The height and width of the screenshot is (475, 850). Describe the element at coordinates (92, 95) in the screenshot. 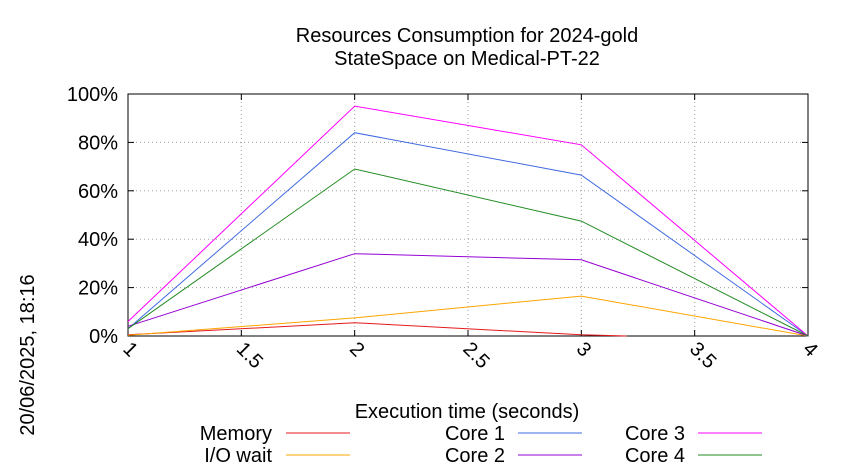

I see `y-tick-label: 100%` at that location.